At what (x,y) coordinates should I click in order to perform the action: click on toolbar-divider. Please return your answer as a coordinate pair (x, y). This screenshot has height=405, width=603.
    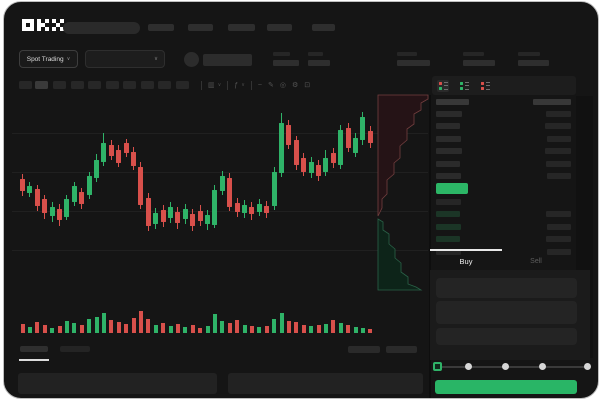
    Looking at the image, I should click on (251, 85).